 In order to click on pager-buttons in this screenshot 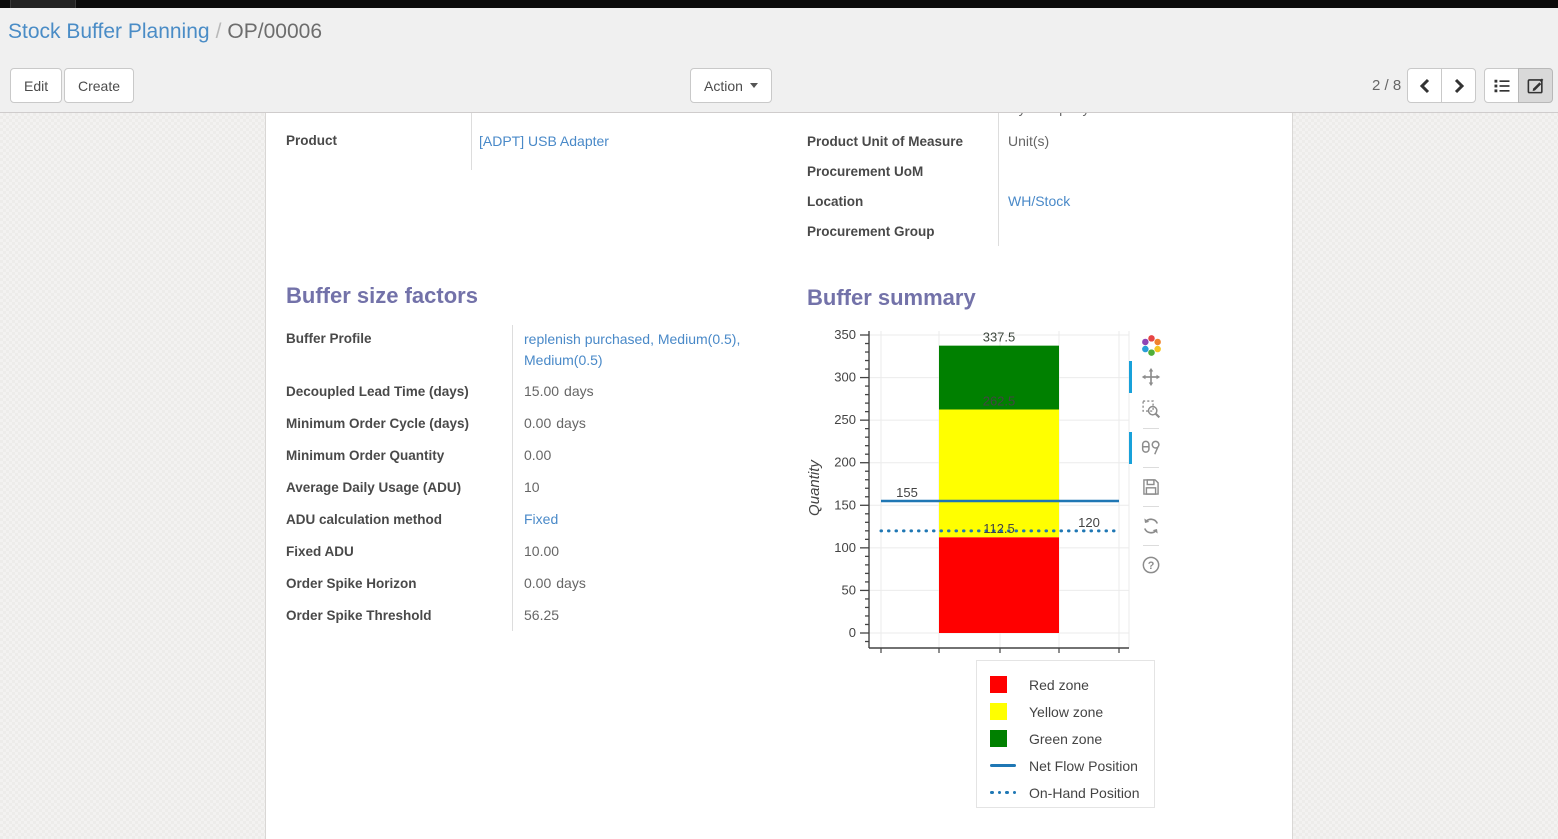, I will do `click(1441, 85)`.